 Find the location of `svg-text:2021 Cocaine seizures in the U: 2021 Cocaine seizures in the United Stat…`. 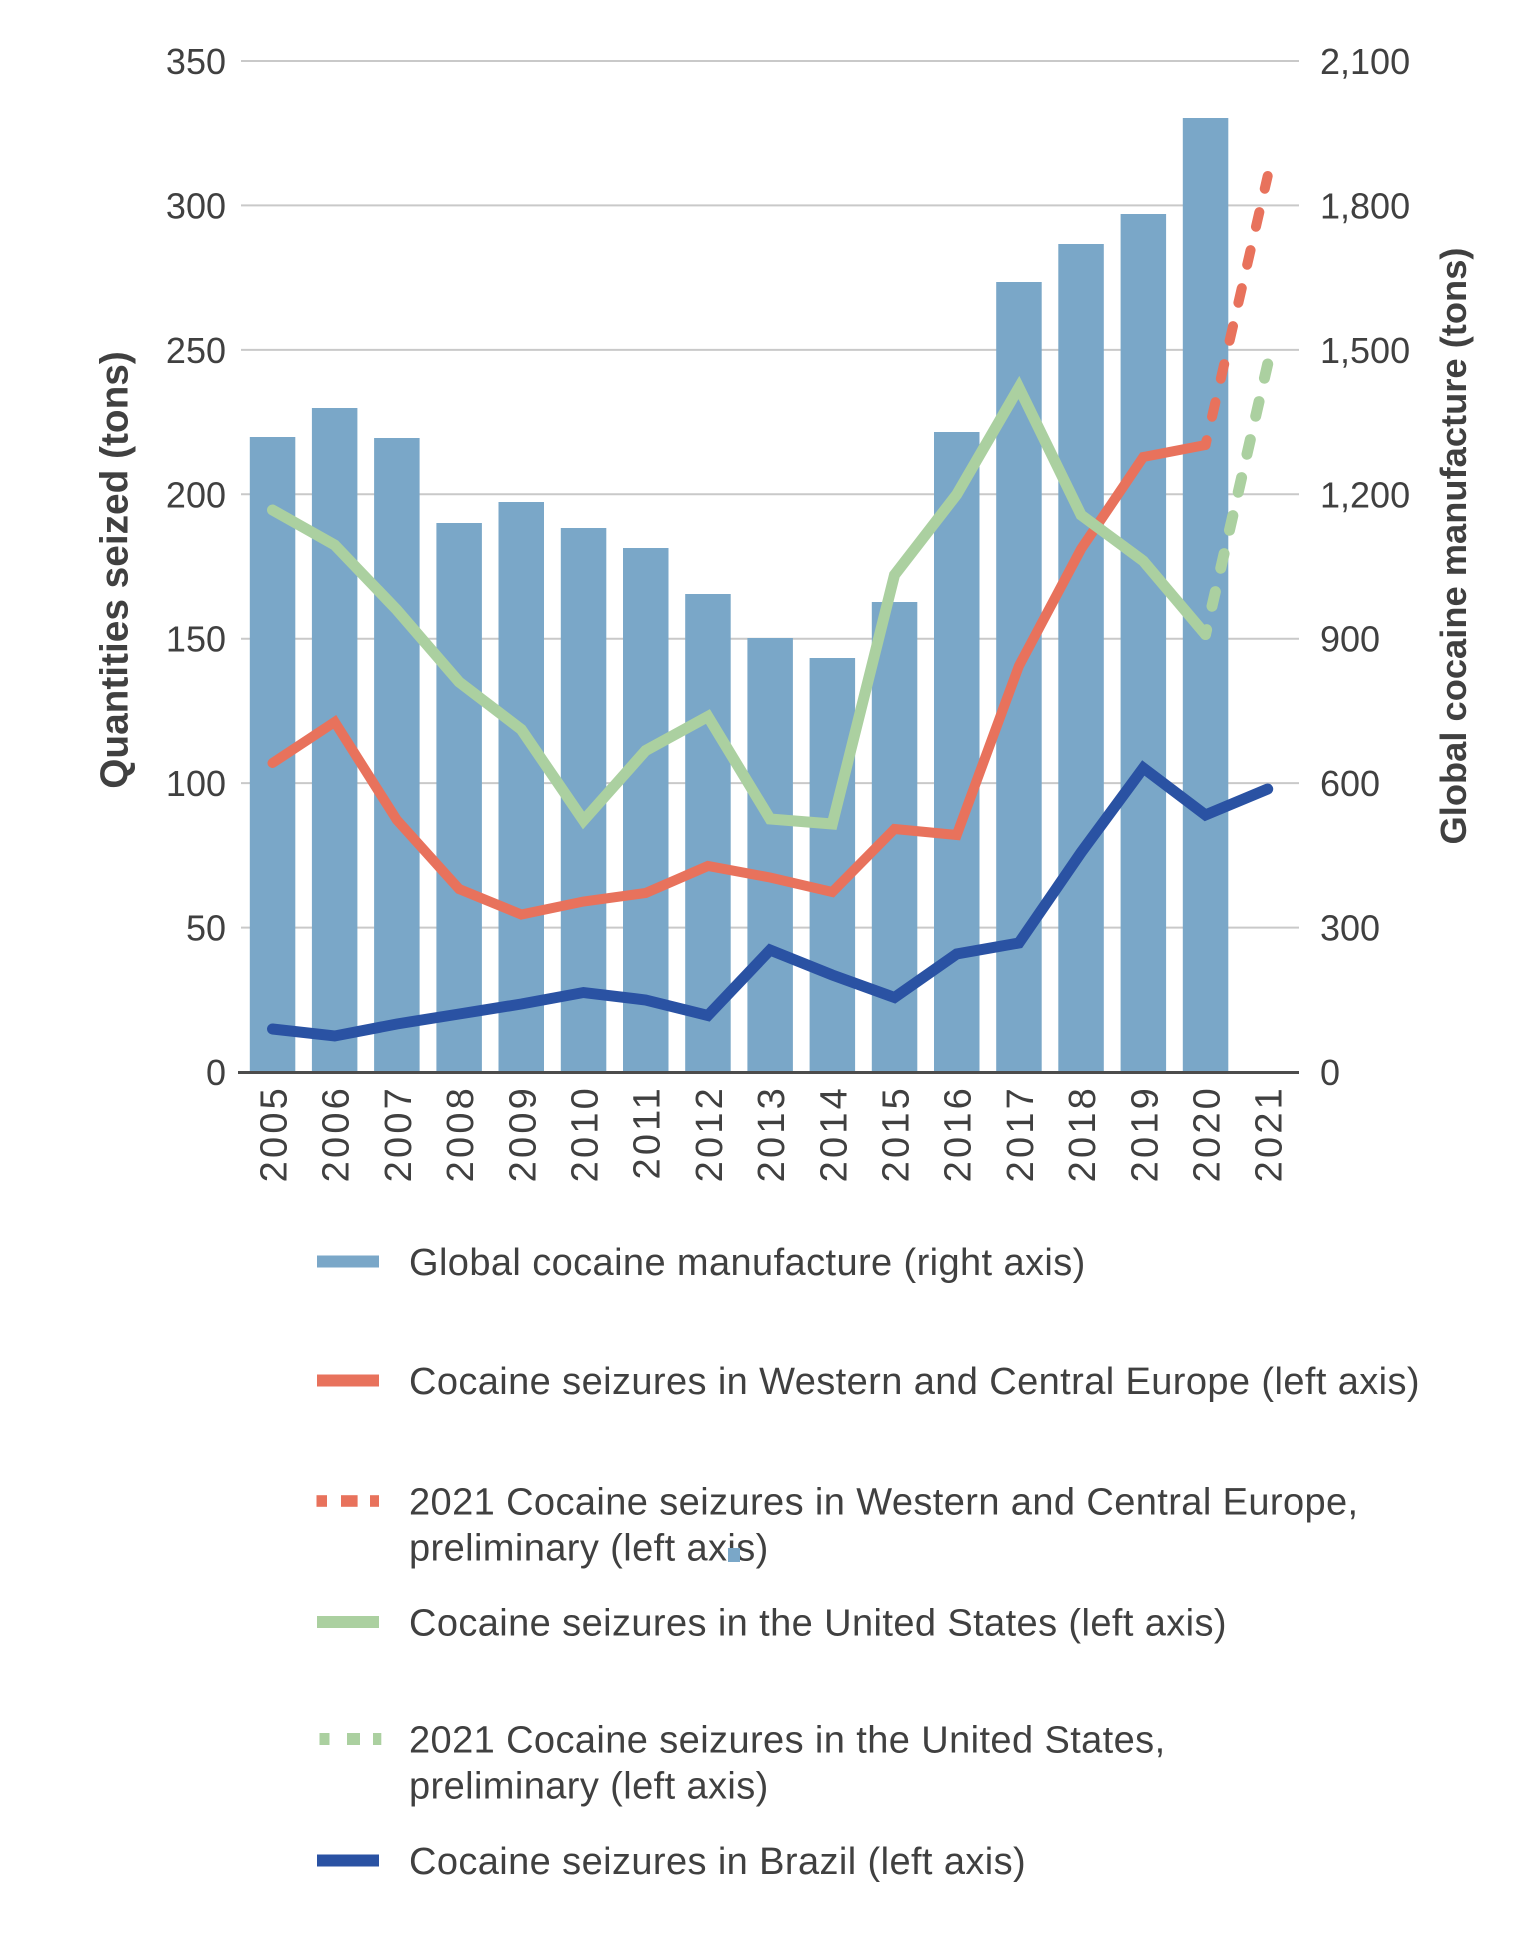

svg-text:2021 Cocaine seizures in the U: 2021 Cocaine seizures in the United Stat… is located at coordinates (787, 1741).